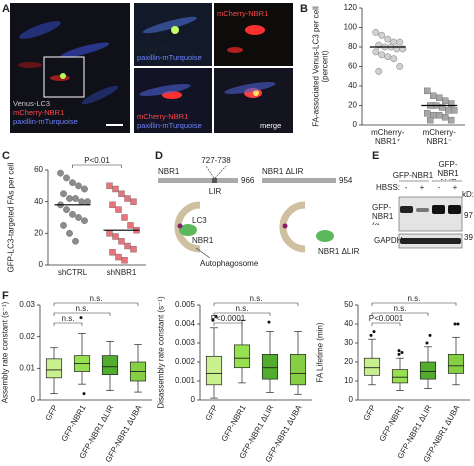  What do you see at coordinates (212, 413) in the screenshot?
I see `x-tick-label: GFP` at bounding box center [212, 413].